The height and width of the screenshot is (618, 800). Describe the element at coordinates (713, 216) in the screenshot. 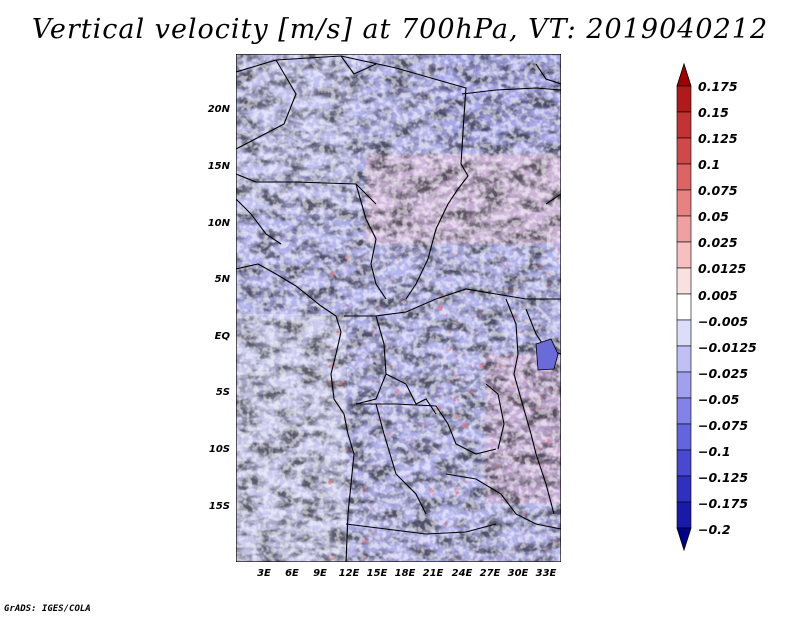

I see `colorbar-label: 0.05` at that location.